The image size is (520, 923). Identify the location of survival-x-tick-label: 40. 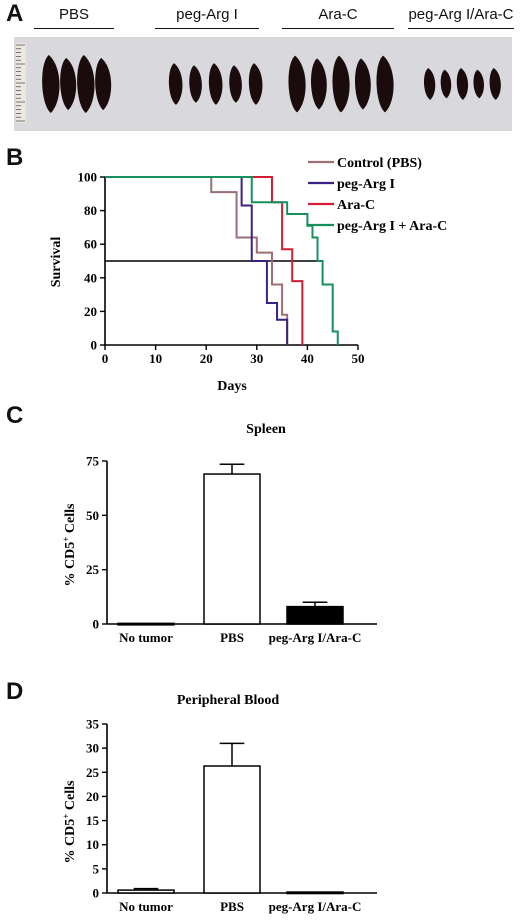
(307, 358).